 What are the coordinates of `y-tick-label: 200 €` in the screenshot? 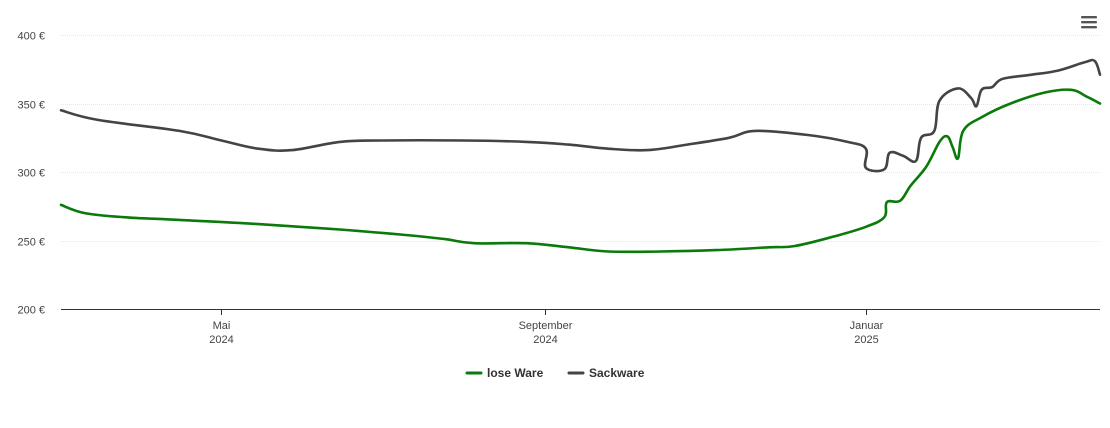 It's located at (31, 311).